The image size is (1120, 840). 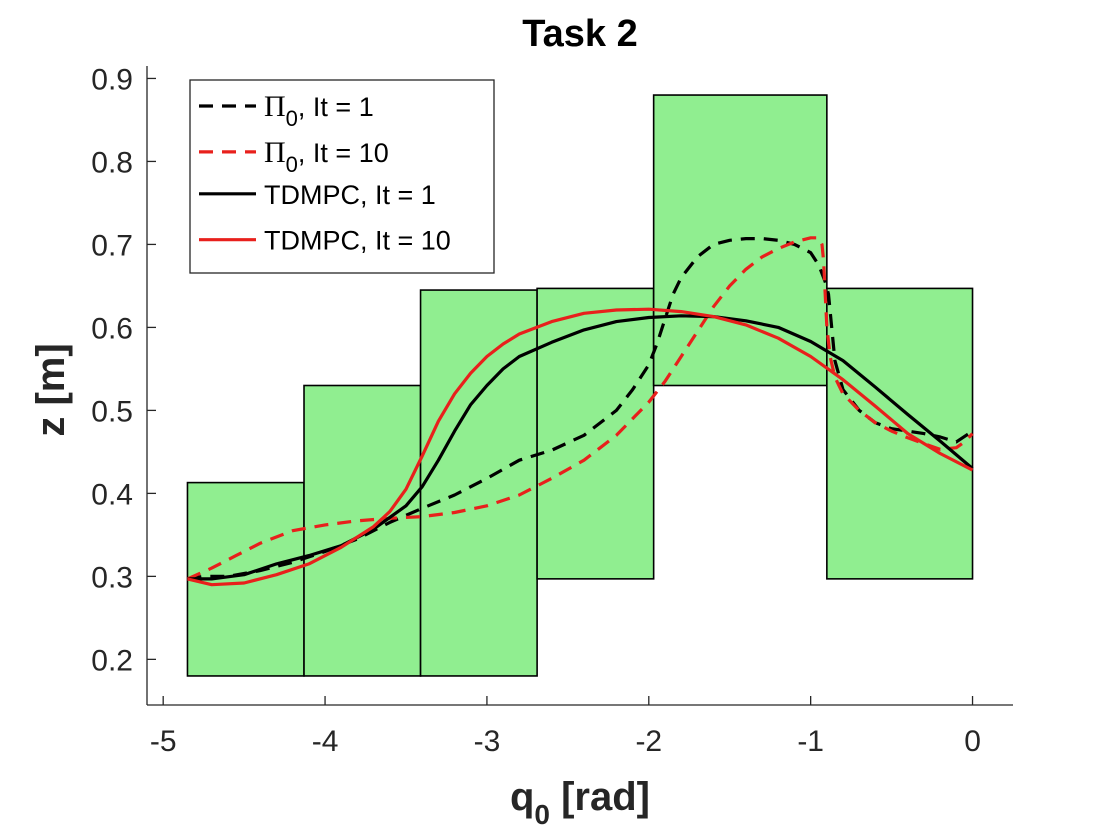 I want to click on y-tick-label: 0.4, so click(x=112, y=494).